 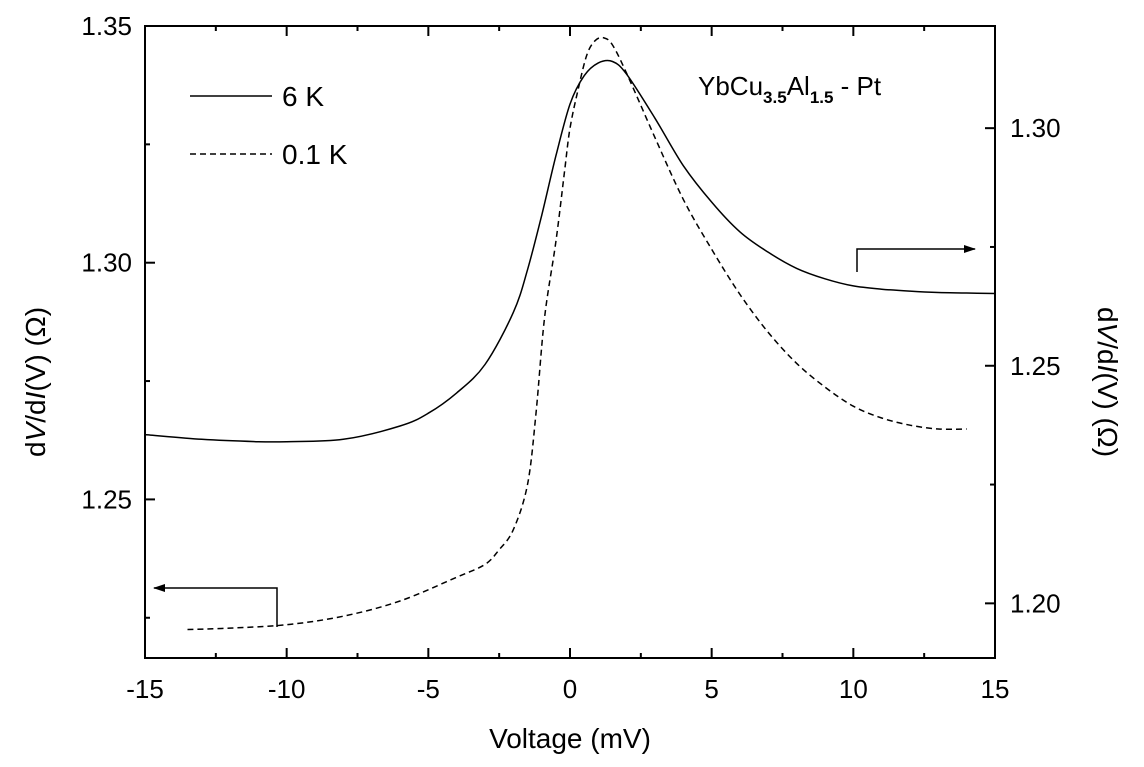 I want to click on right-axis-arrow, so click(x=916, y=258).